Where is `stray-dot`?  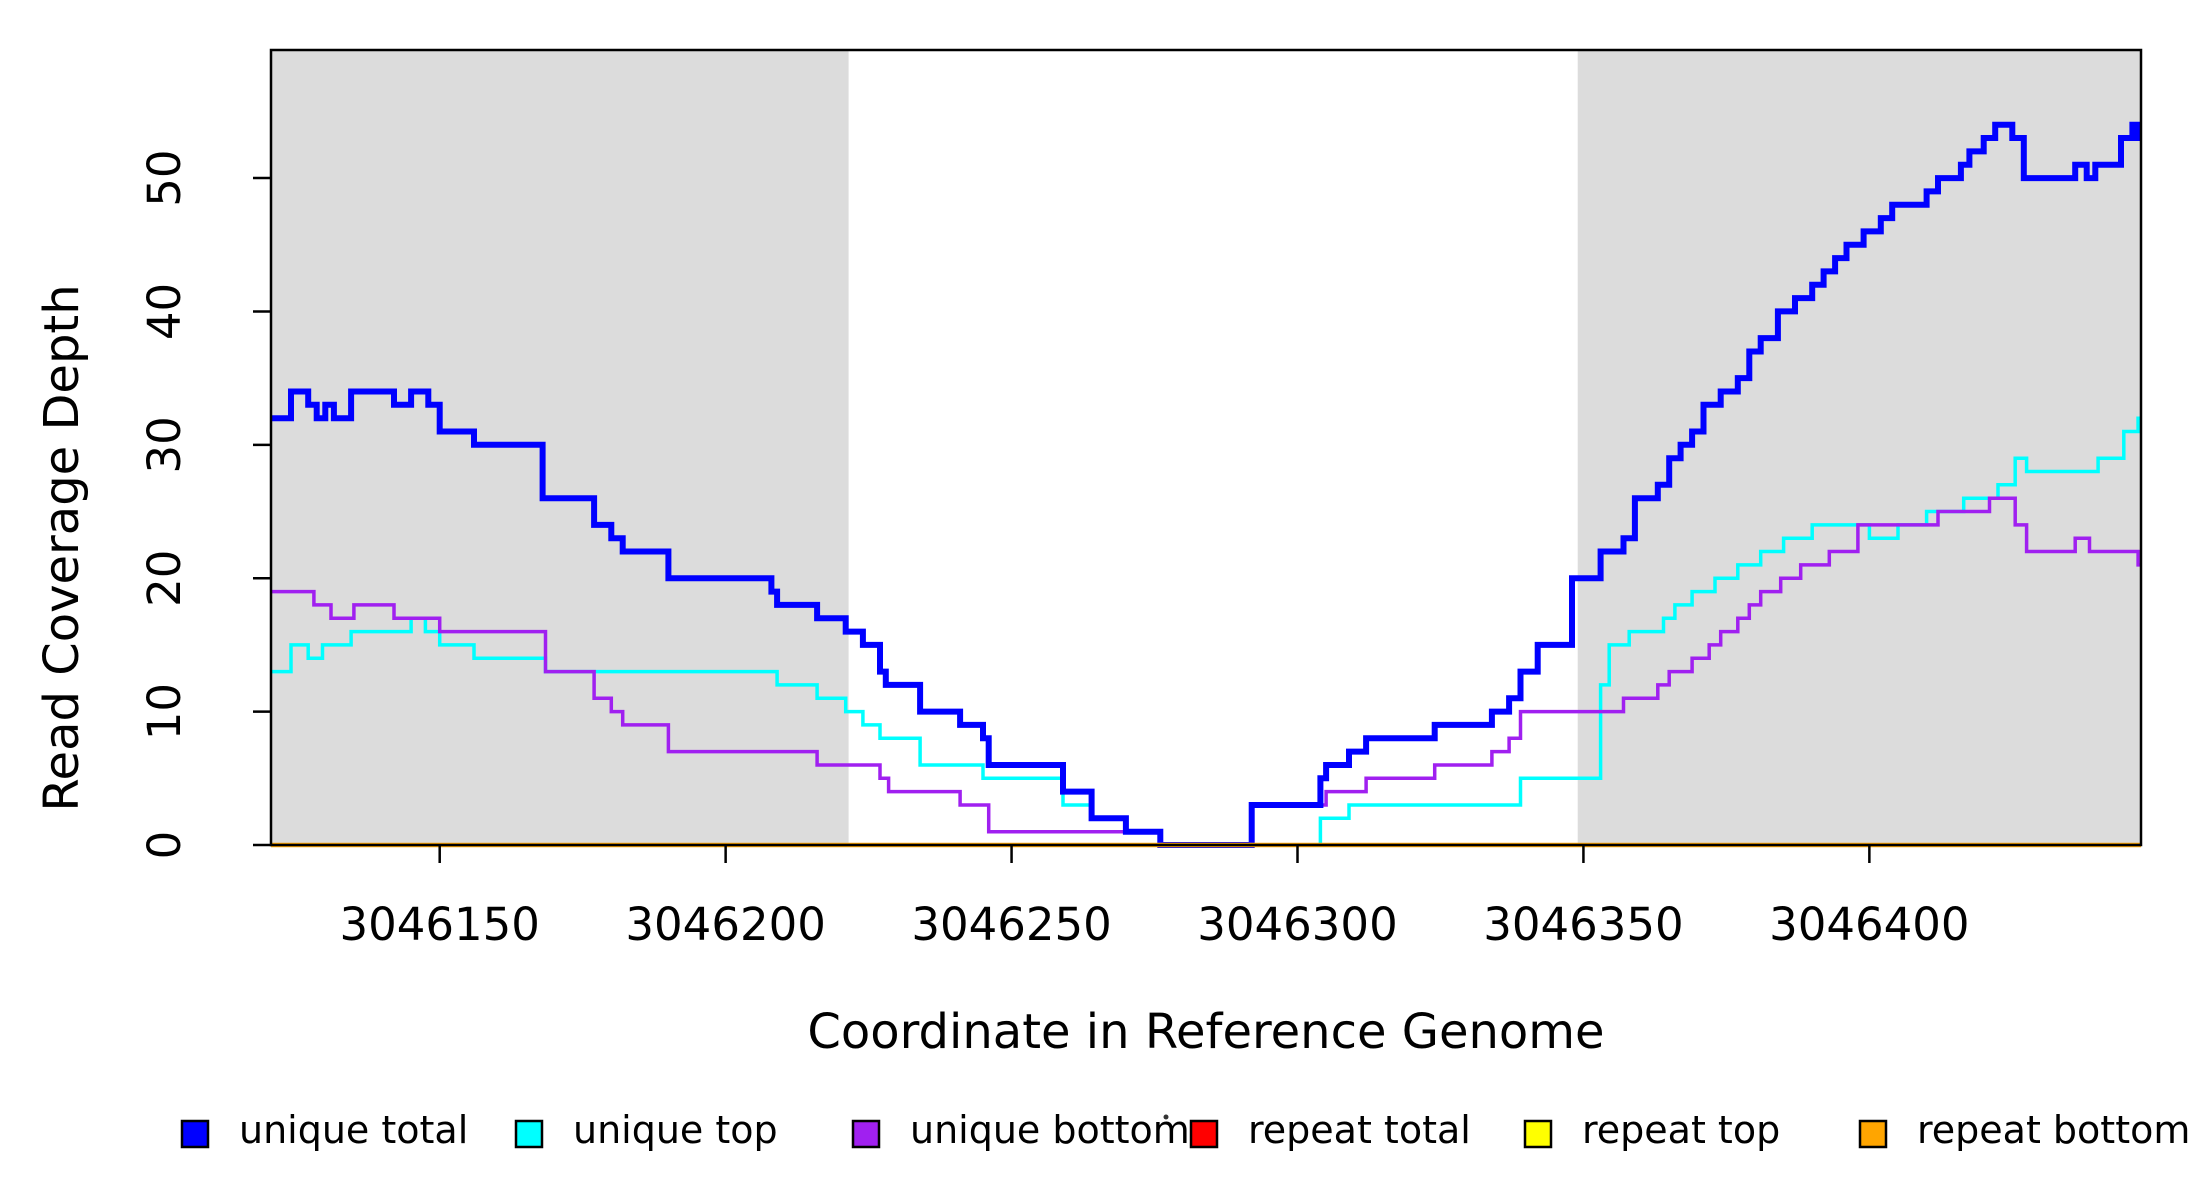
stray-dot is located at coordinates (1166, 1117).